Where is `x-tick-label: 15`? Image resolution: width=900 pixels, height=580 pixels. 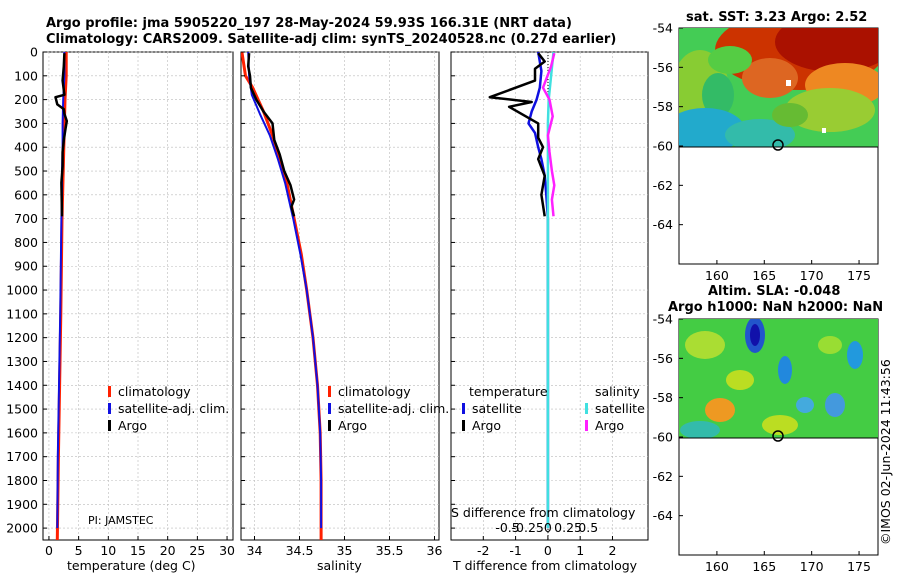
x-tick-label: 15 is located at coordinates (138, 550).